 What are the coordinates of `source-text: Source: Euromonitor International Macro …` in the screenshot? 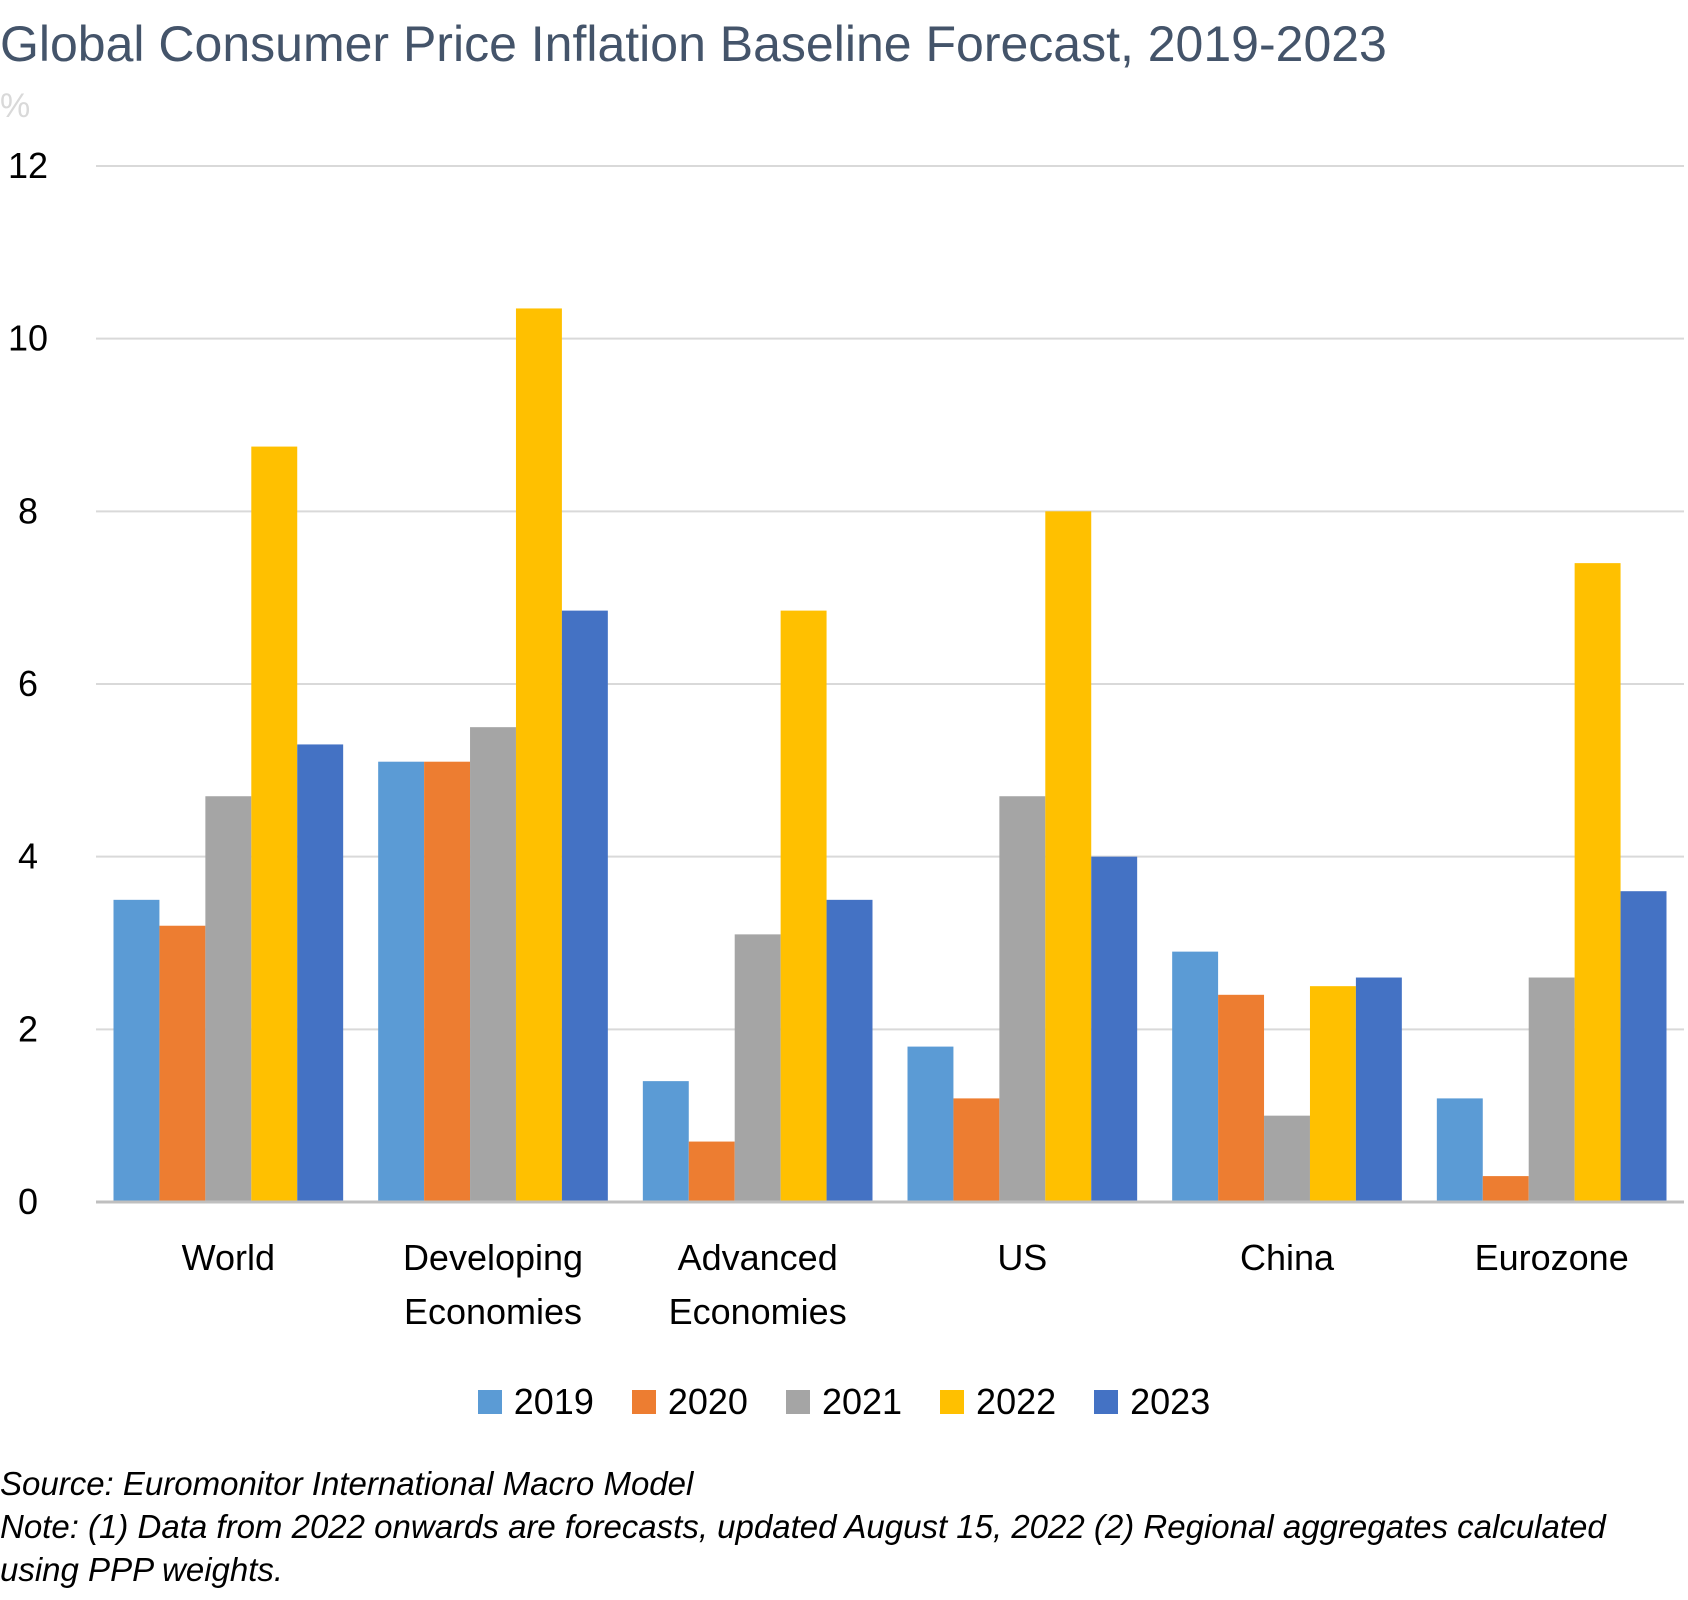 It's located at (347, 1483).